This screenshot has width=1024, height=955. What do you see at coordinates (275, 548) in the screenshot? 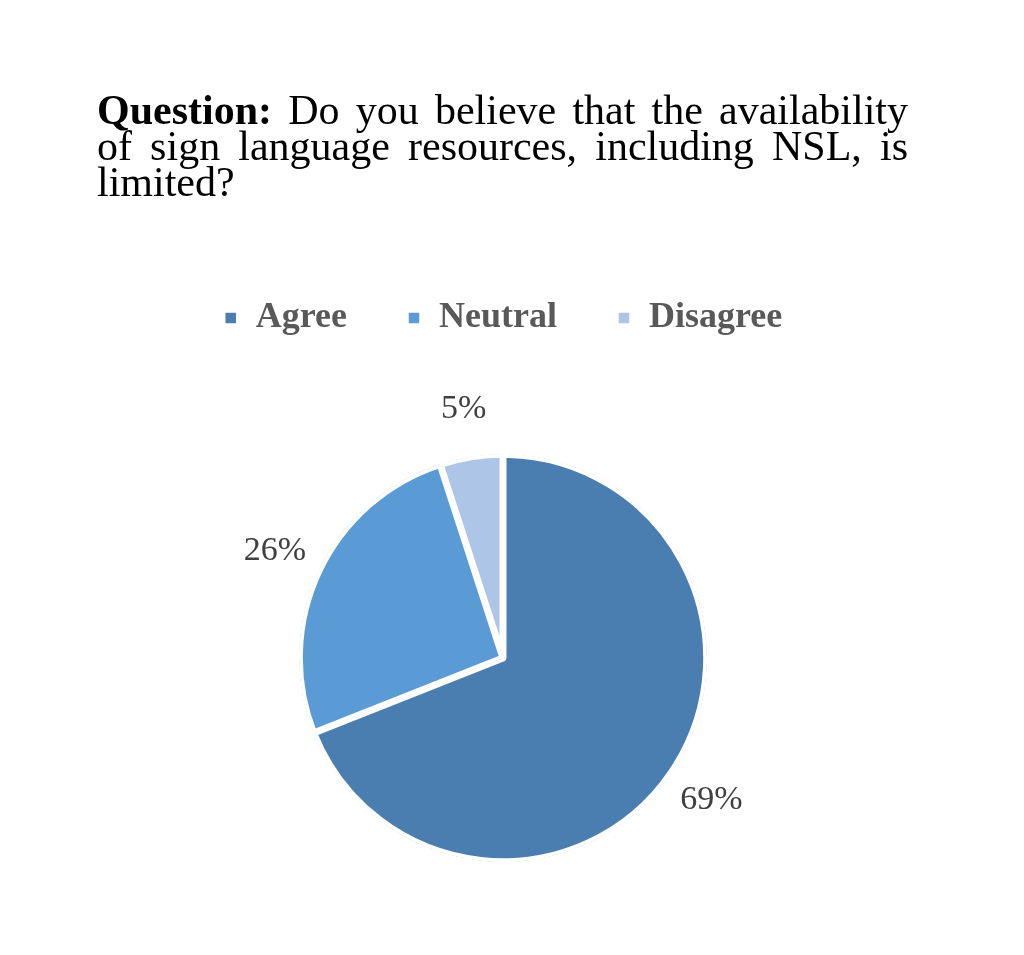
I see `data-label: 26%` at bounding box center [275, 548].